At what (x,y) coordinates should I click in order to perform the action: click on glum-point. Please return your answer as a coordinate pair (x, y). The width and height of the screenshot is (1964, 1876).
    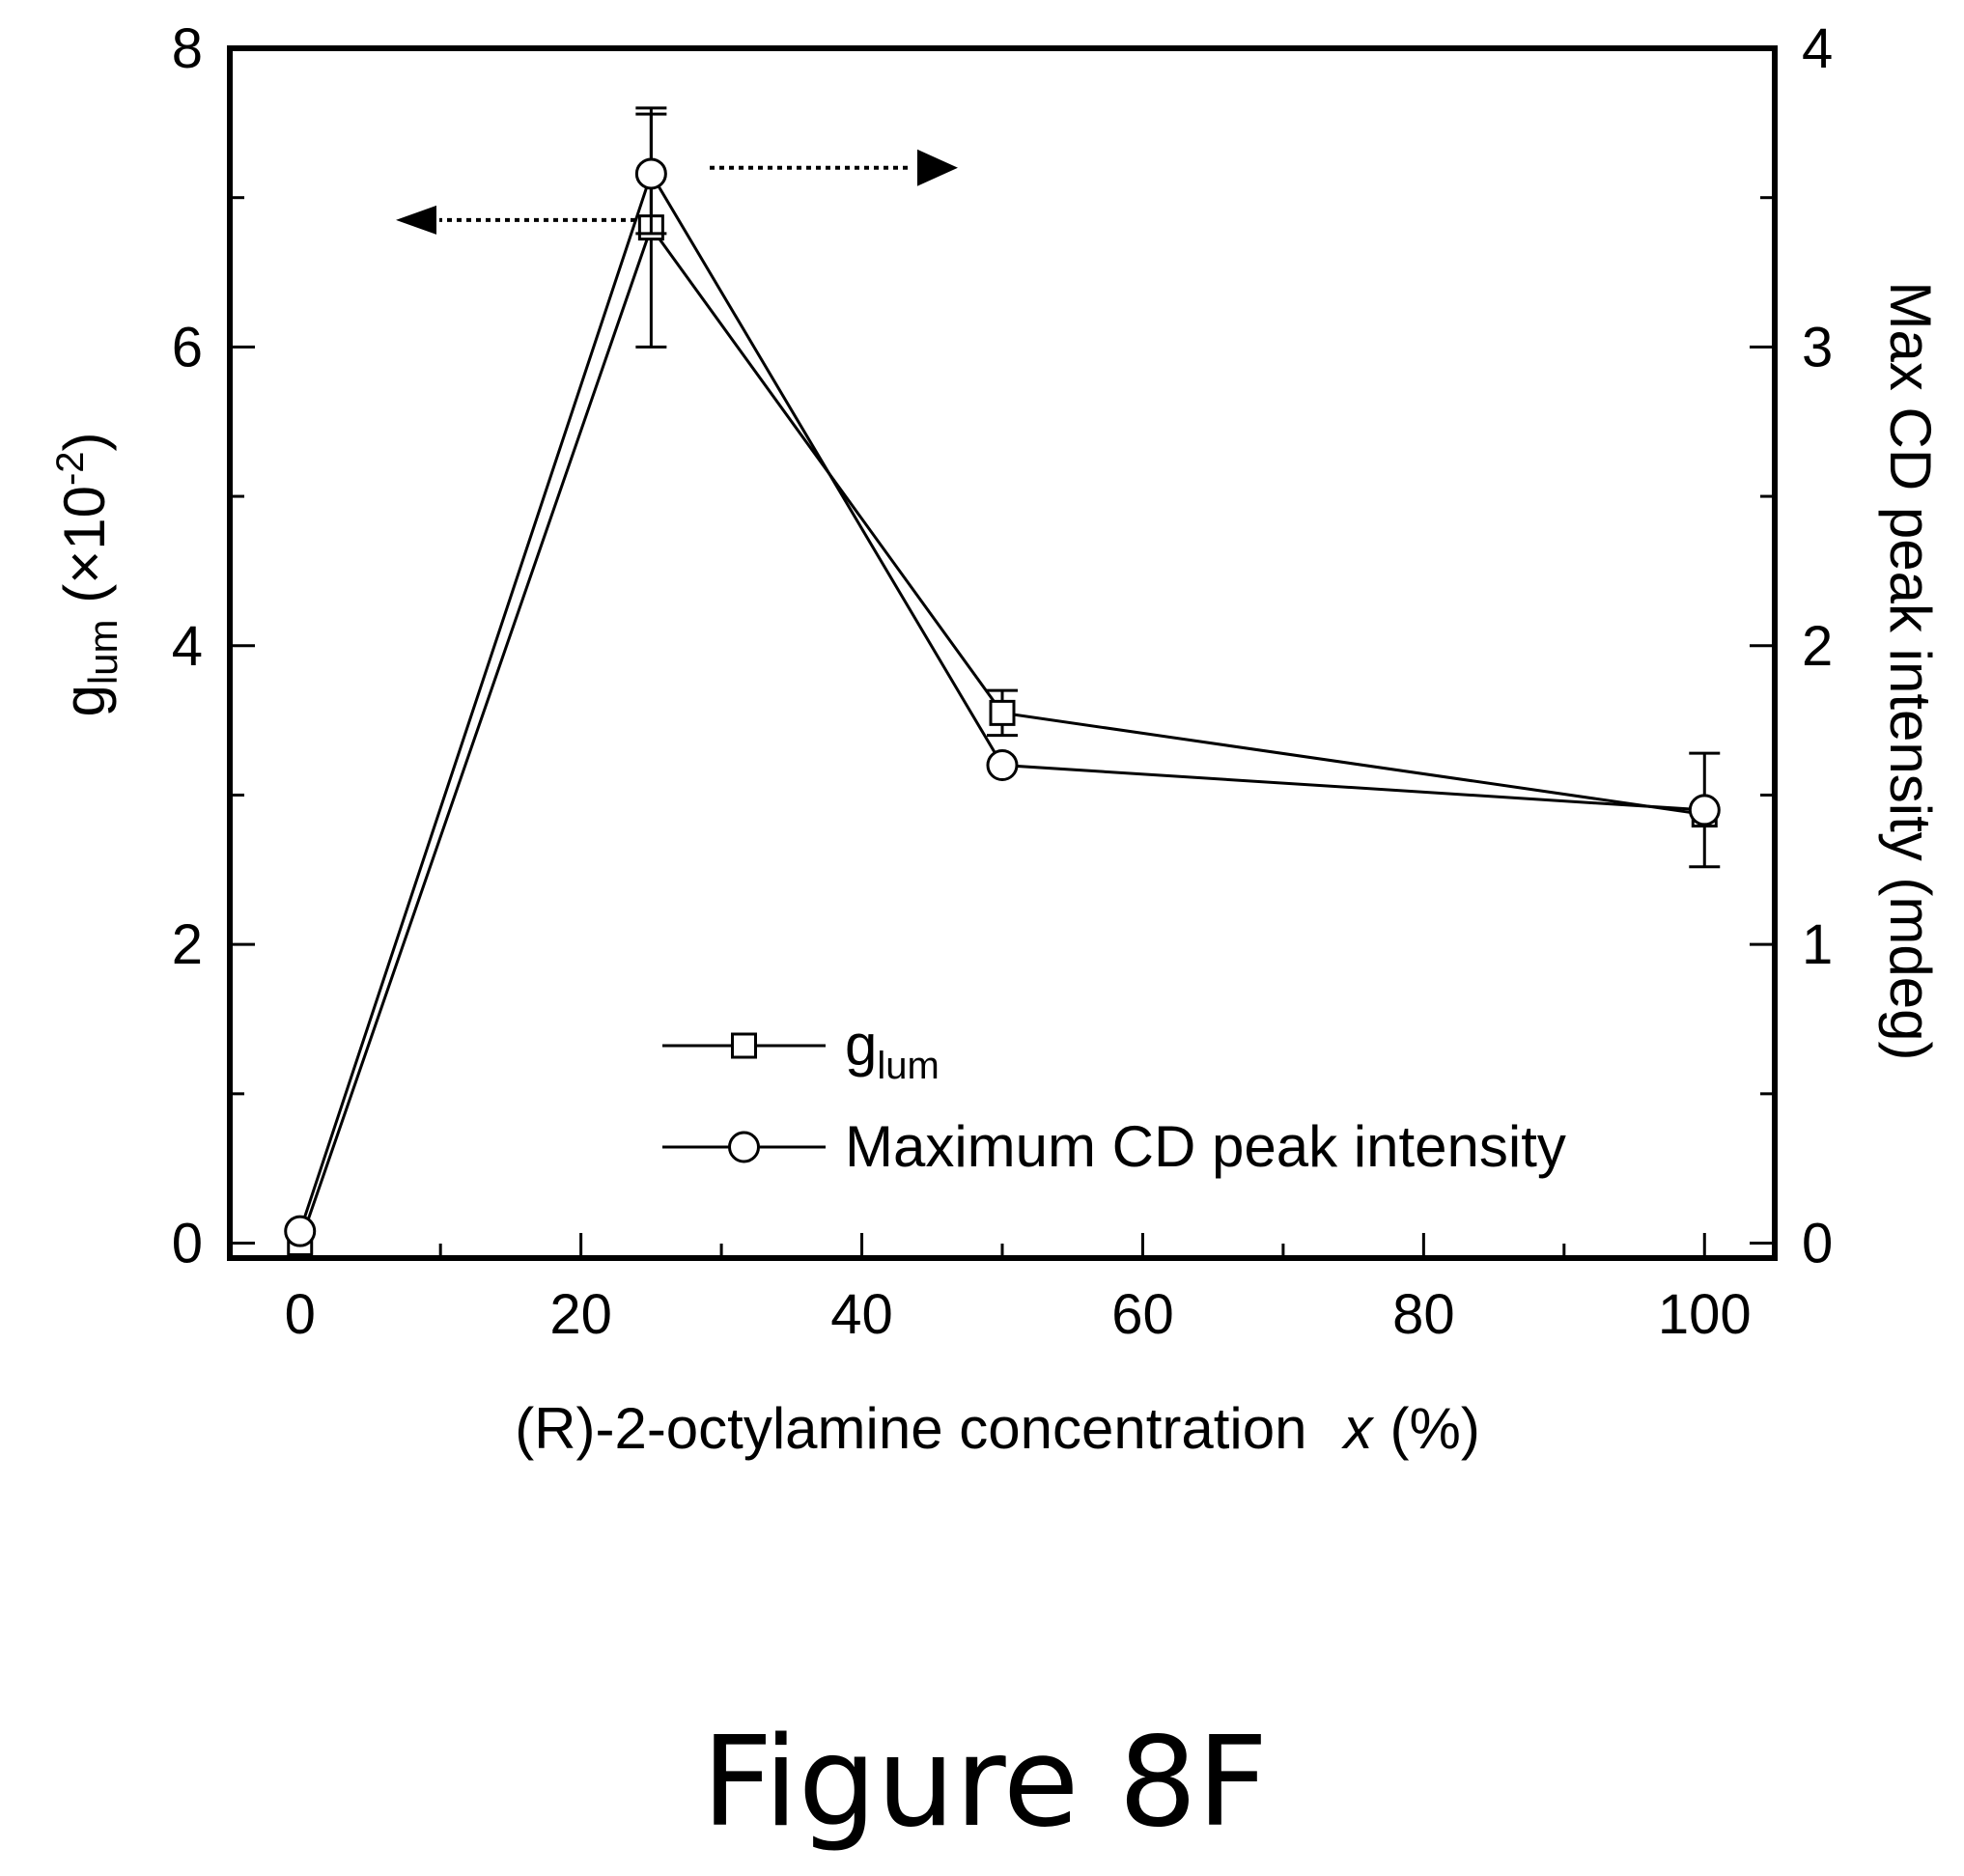
    Looking at the image, I should click on (1002, 713).